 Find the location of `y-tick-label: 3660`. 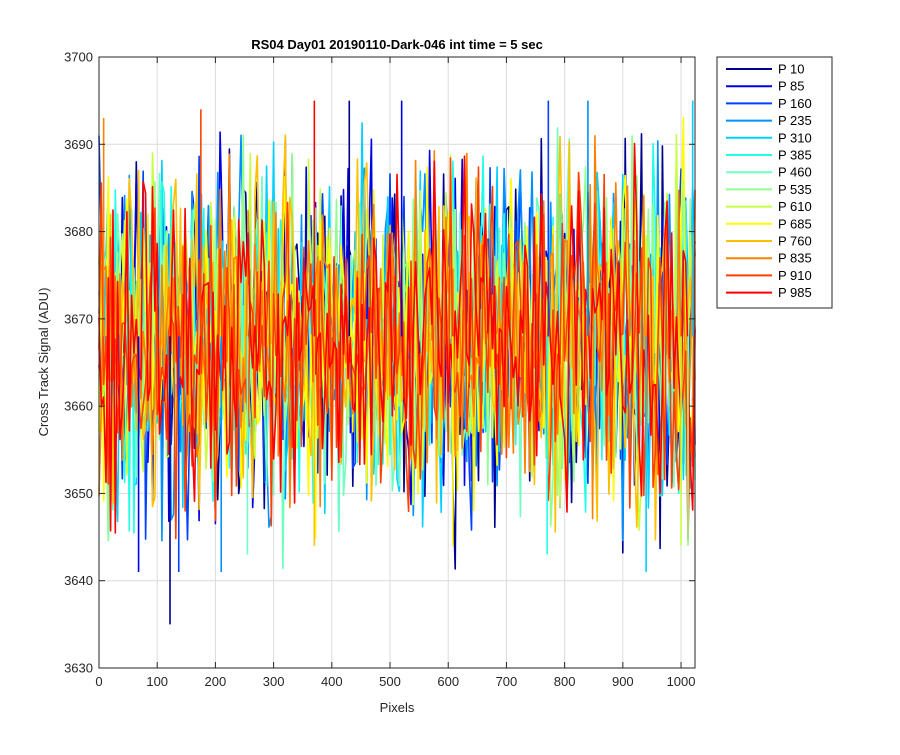

y-tick-label: 3660 is located at coordinates (78, 406).